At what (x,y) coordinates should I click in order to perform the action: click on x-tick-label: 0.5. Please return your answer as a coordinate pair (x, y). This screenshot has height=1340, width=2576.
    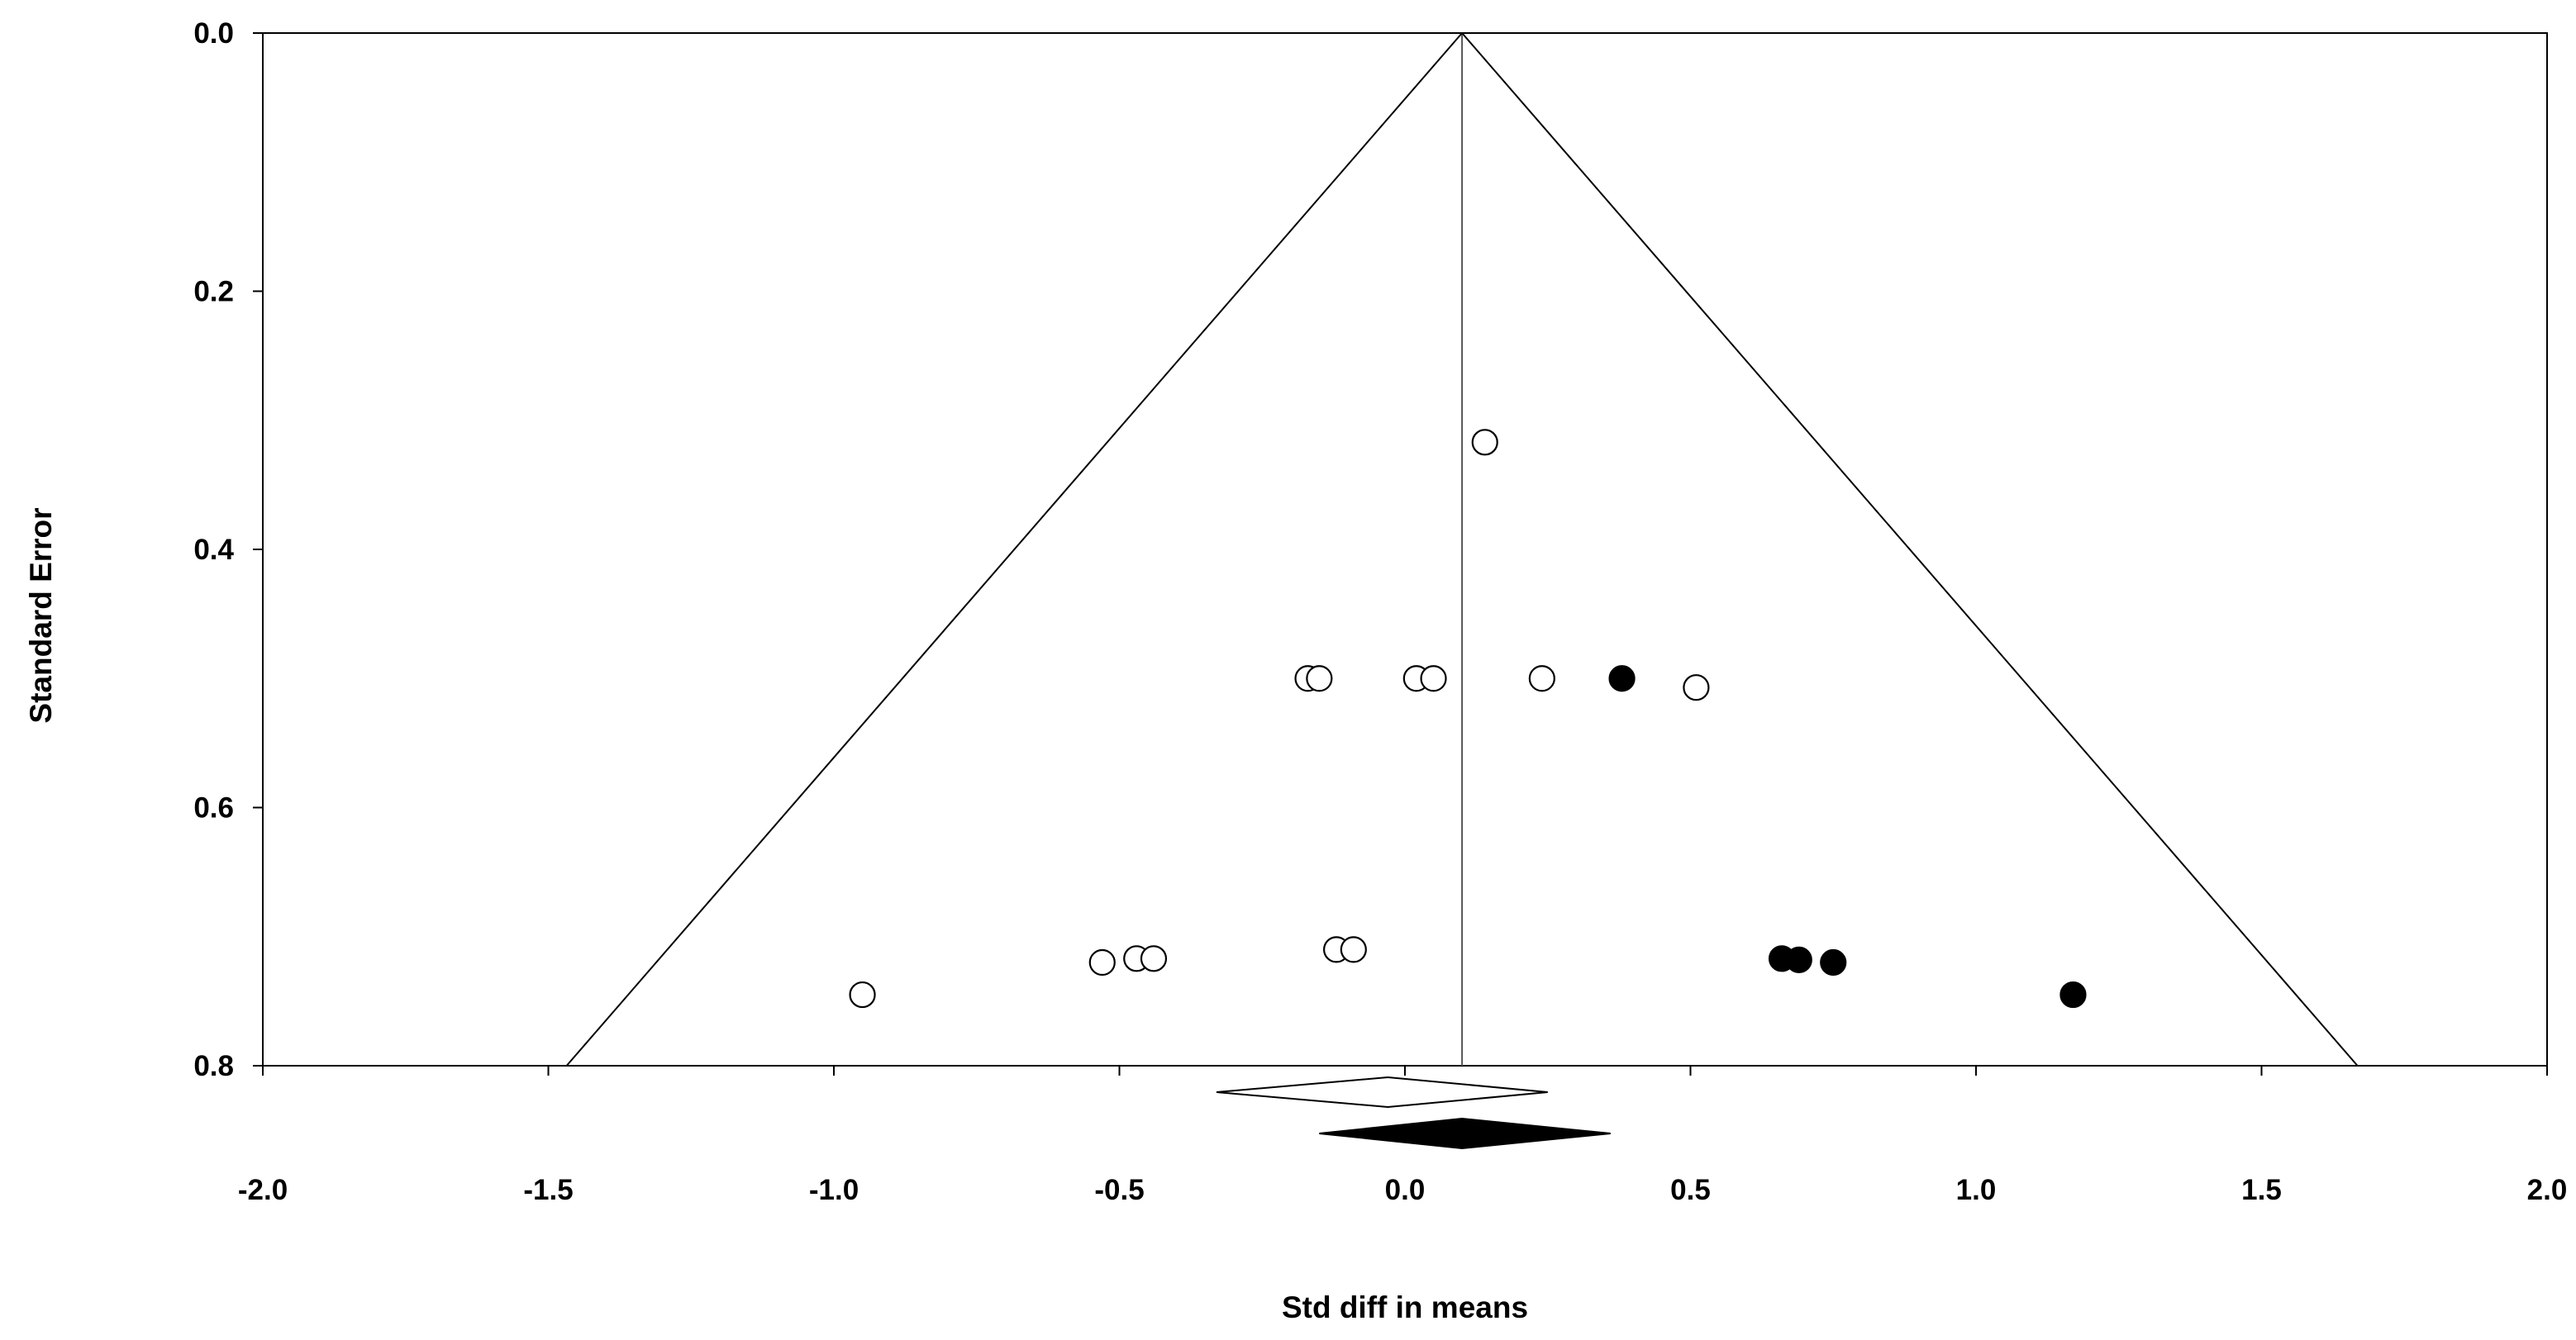
    Looking at the image, I should click on (1691, 1190).